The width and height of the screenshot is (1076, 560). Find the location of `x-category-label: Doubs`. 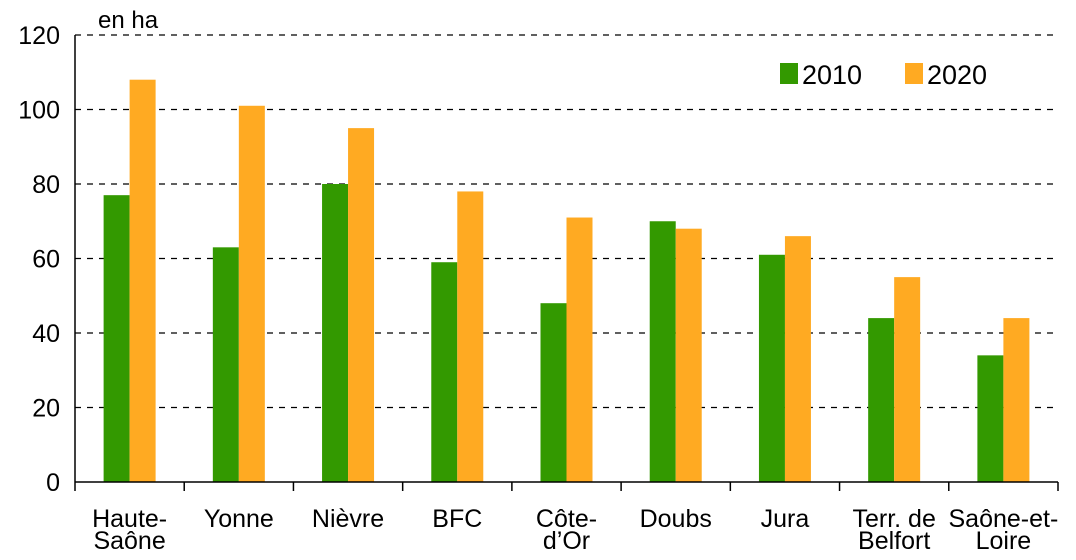

x-category-label: Doubs is located at coordinates (676, 519).